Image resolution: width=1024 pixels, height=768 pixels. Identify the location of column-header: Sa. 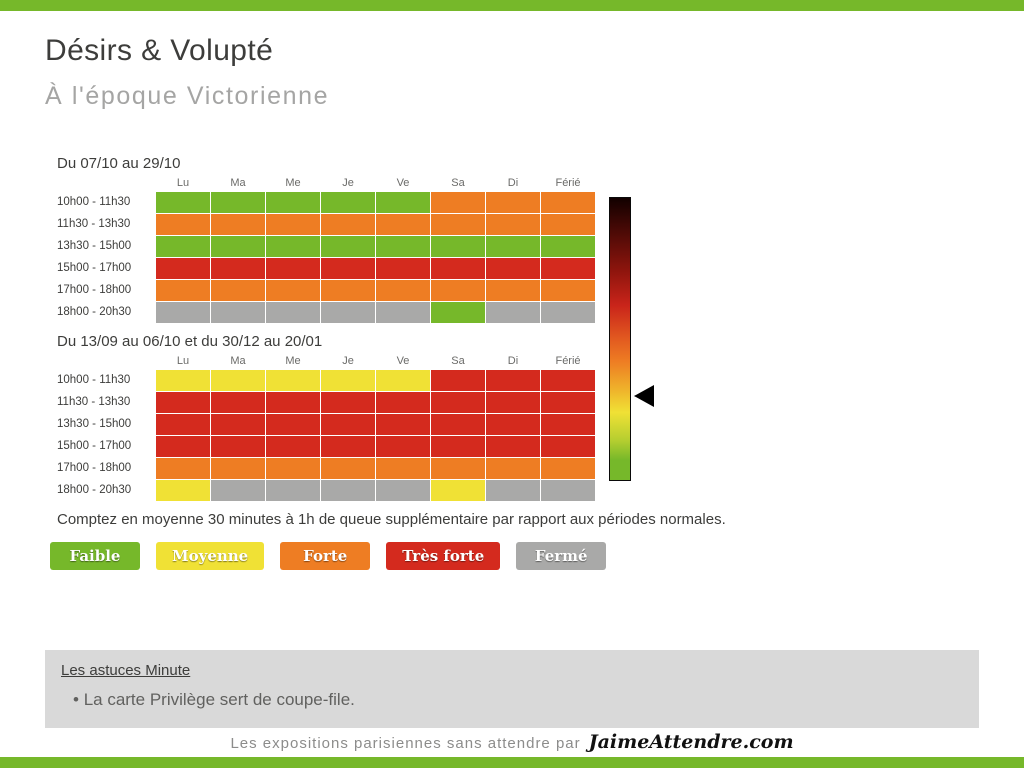
(458, 183).